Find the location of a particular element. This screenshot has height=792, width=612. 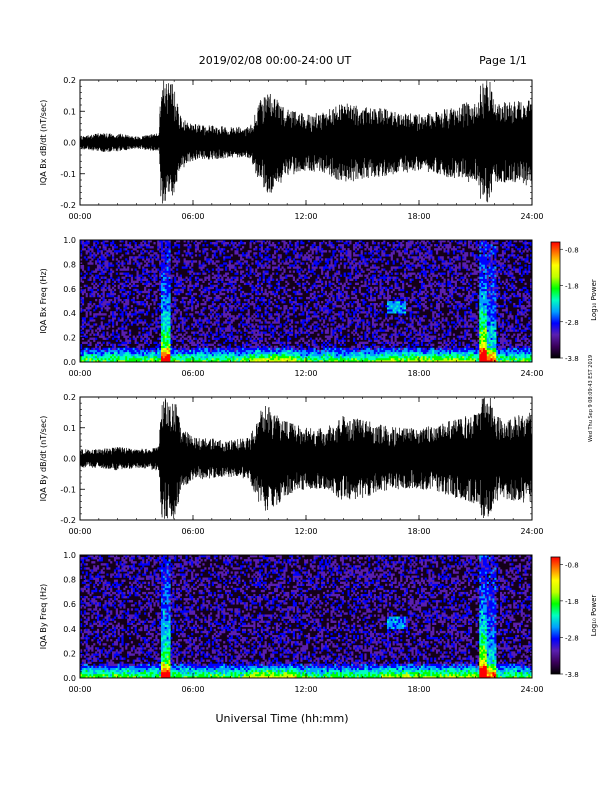

colorbar-by: -0.8 -1.8 -2.8 -3.8 Log₁₀ Power is located at coordinates (574, 617).